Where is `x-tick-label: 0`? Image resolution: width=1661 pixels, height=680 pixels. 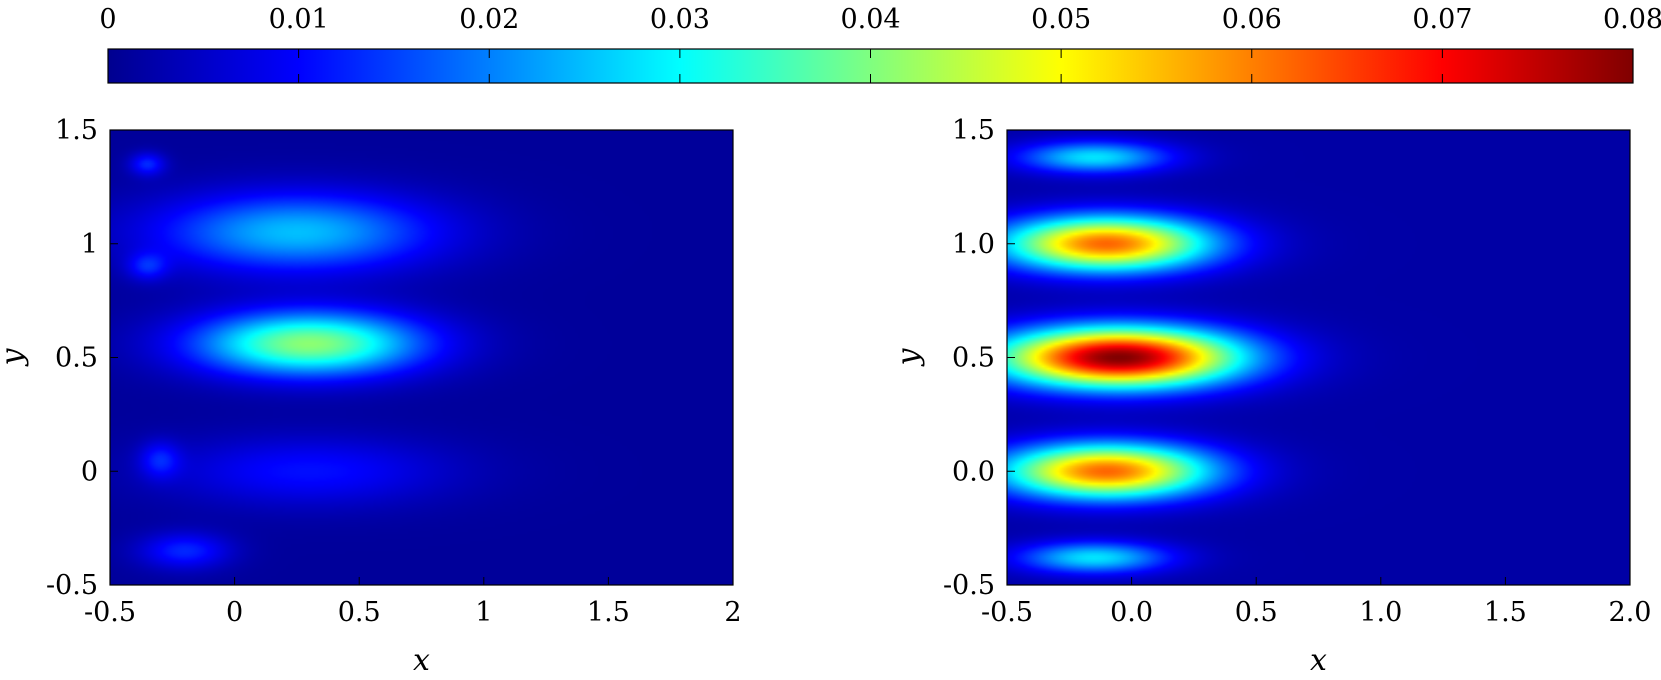
x-tick-label: 0 is located at coordinates (234, 612).